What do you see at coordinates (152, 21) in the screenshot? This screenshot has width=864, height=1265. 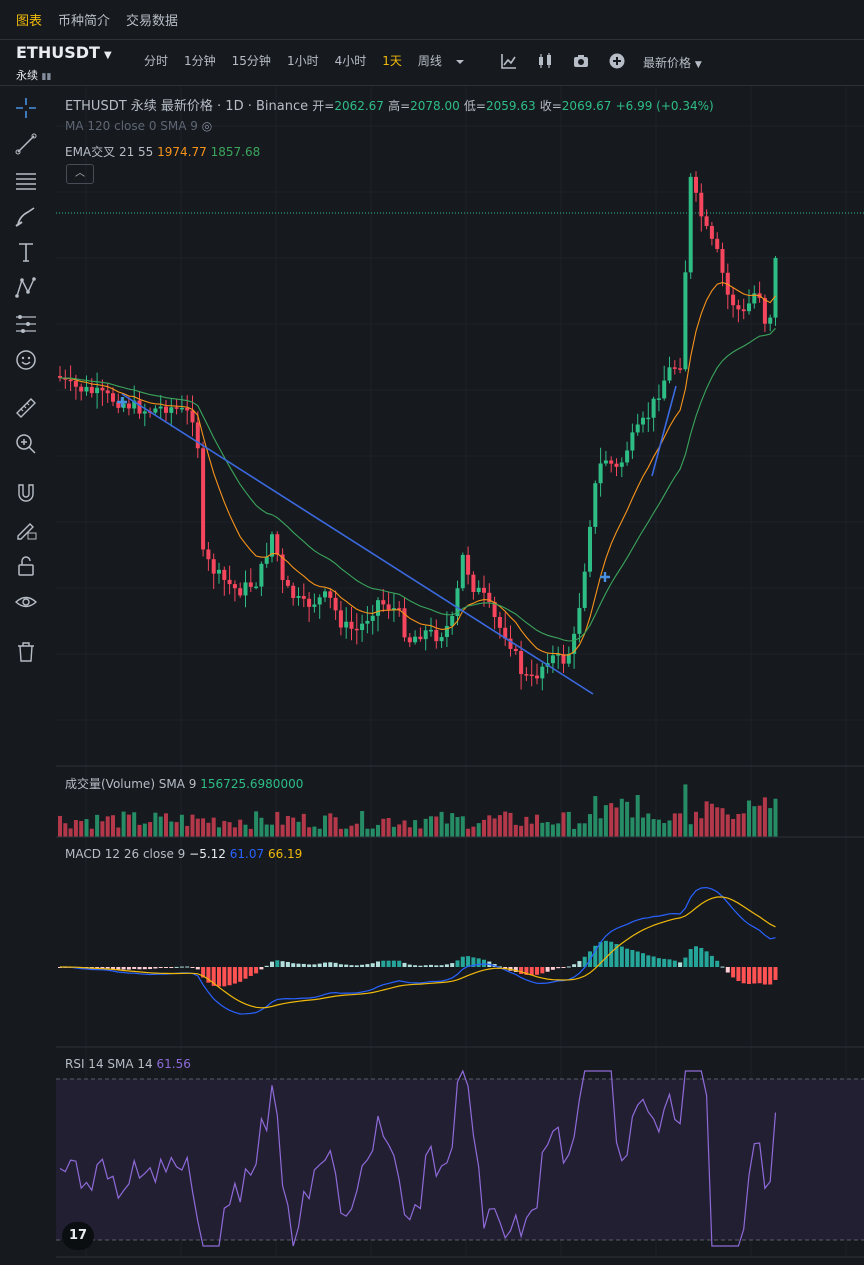 I see `tab-trading-data: 交易数据` at bounding box center [152, 21].